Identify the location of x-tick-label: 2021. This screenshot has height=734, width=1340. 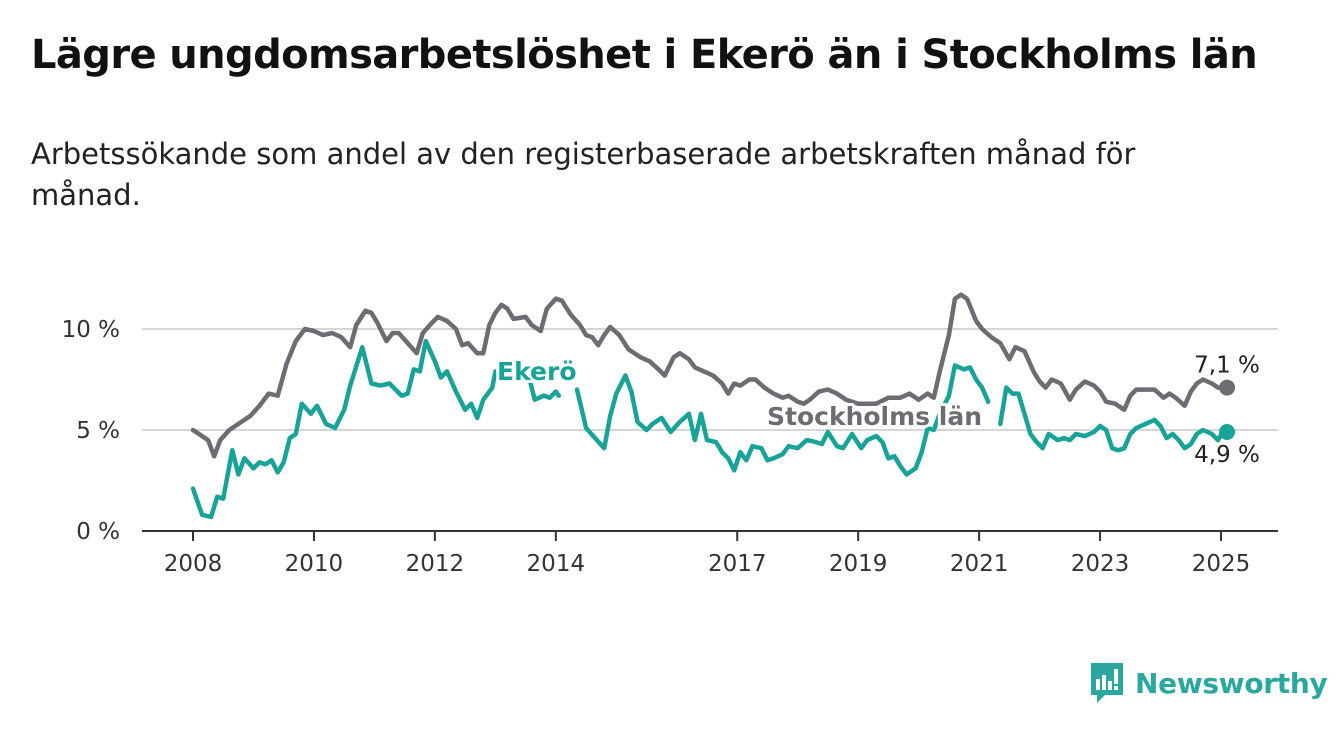
(979, 564).